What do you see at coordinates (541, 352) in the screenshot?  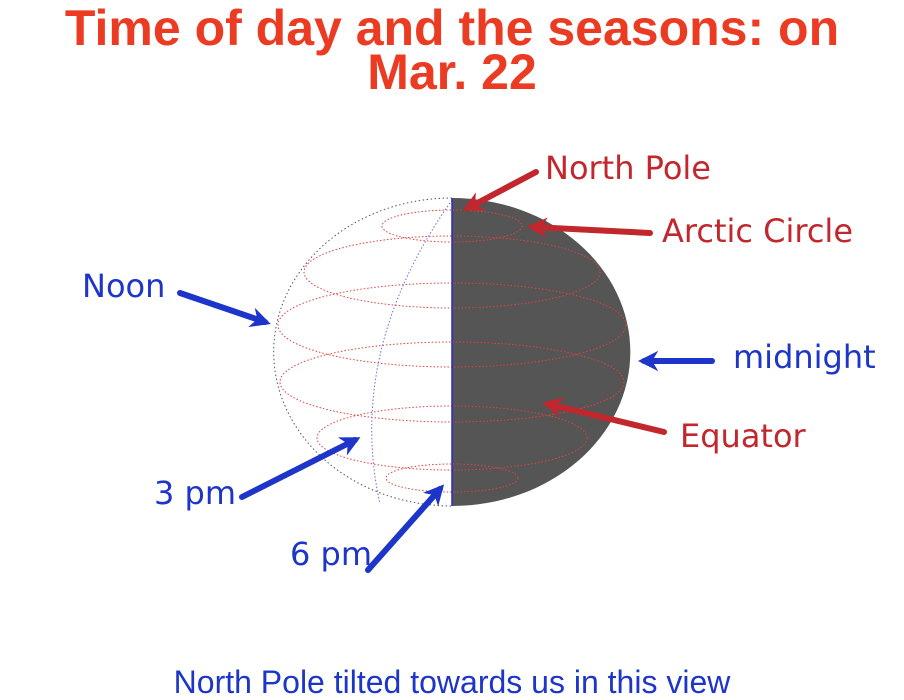 I see `night-side` at bounding box center [541, 352].